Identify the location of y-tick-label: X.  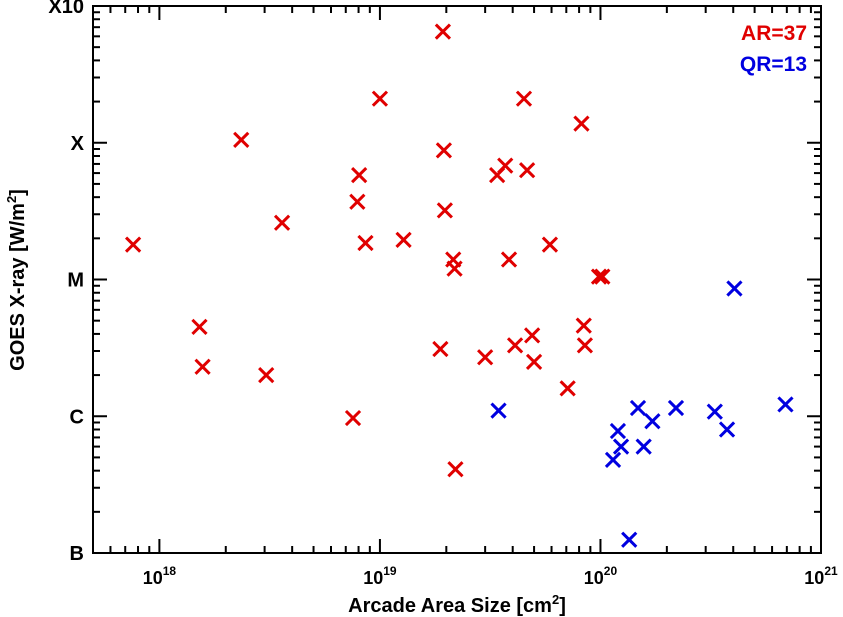
(78, 144).